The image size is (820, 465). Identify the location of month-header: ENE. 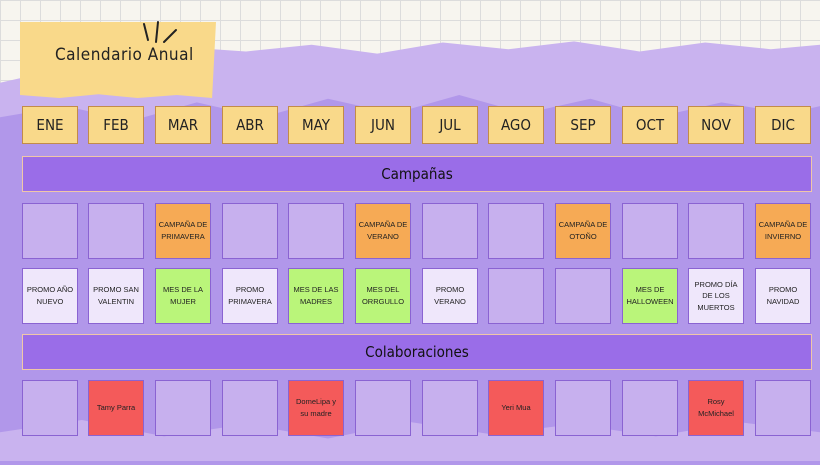
(50, 125).